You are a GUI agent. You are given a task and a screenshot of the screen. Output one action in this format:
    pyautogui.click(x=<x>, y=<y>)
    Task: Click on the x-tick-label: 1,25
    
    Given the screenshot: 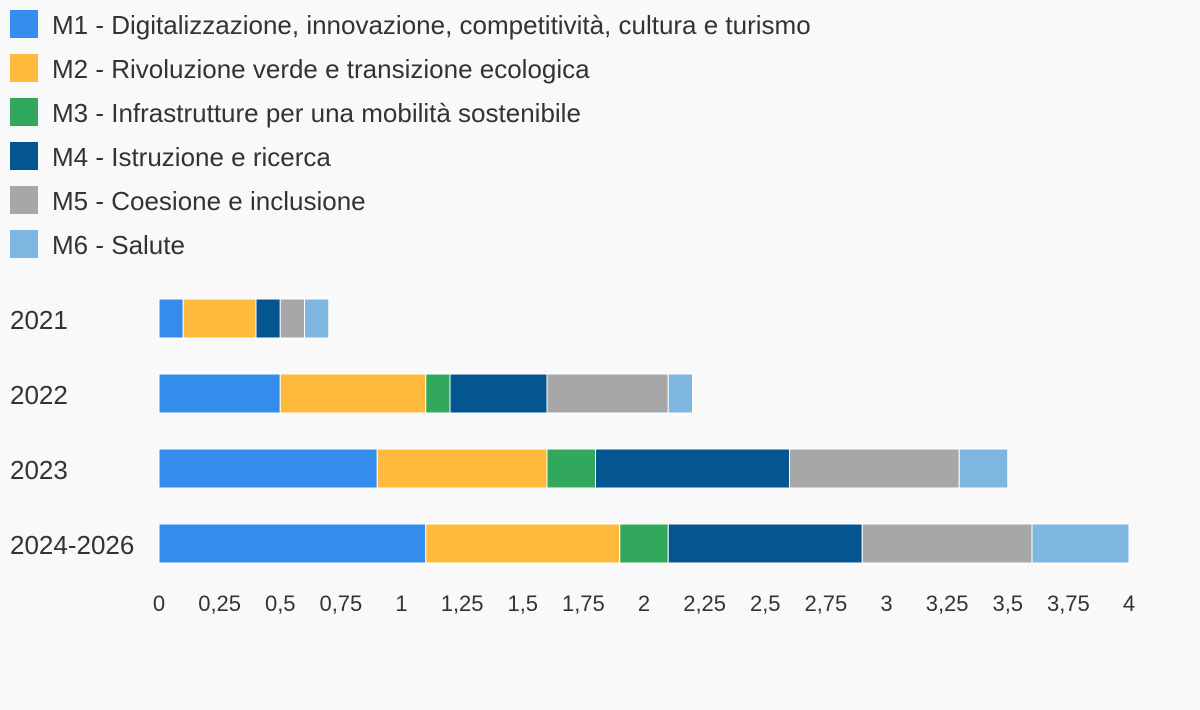 What is the action you would take?
    pyautogui.click(x=462, y=603)
    